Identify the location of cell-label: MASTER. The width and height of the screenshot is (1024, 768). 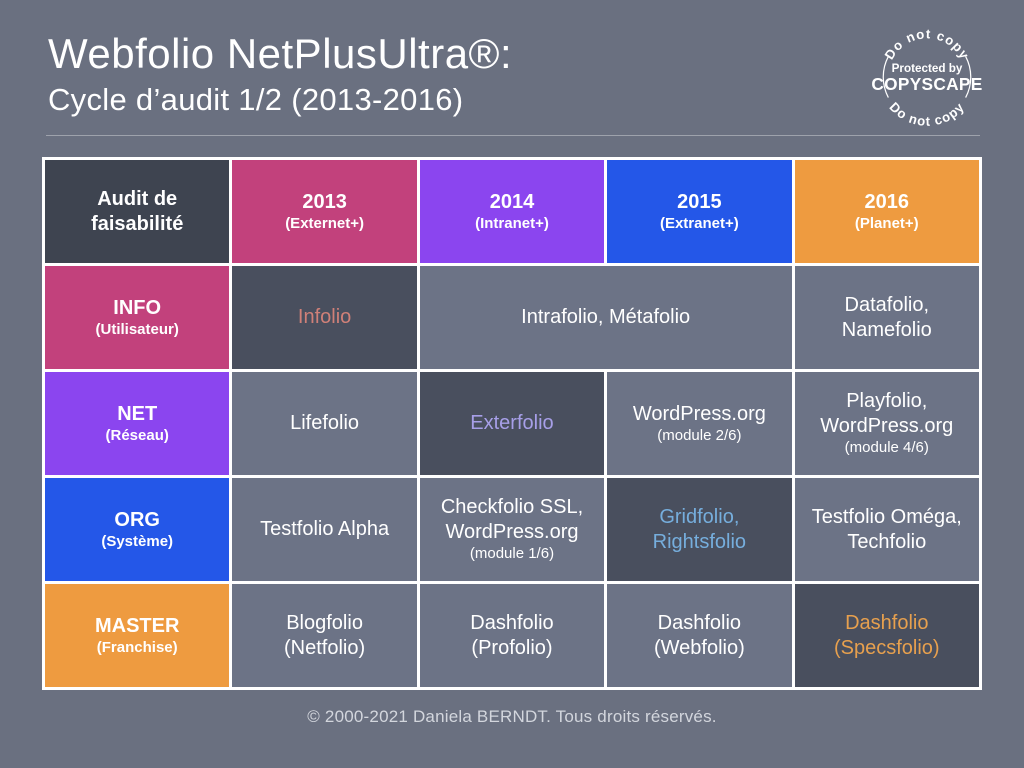
(137, 625).